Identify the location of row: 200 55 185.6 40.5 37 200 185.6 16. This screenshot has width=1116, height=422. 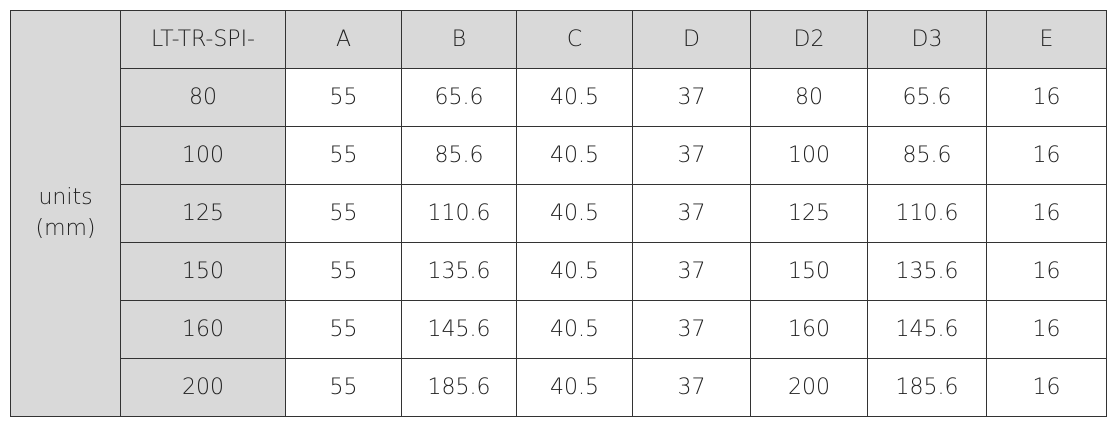
(559, 387).